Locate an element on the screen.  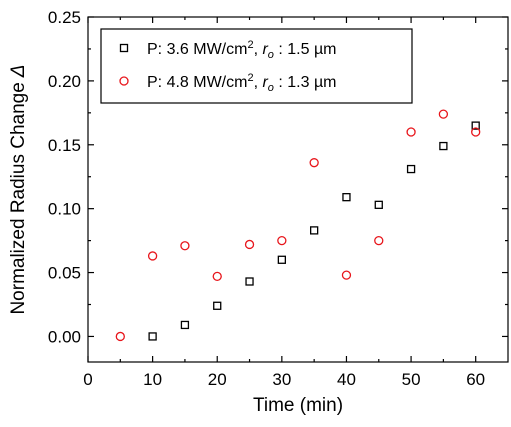
y-axis-title-symbol: Δ is located at coordinates (18, 71).